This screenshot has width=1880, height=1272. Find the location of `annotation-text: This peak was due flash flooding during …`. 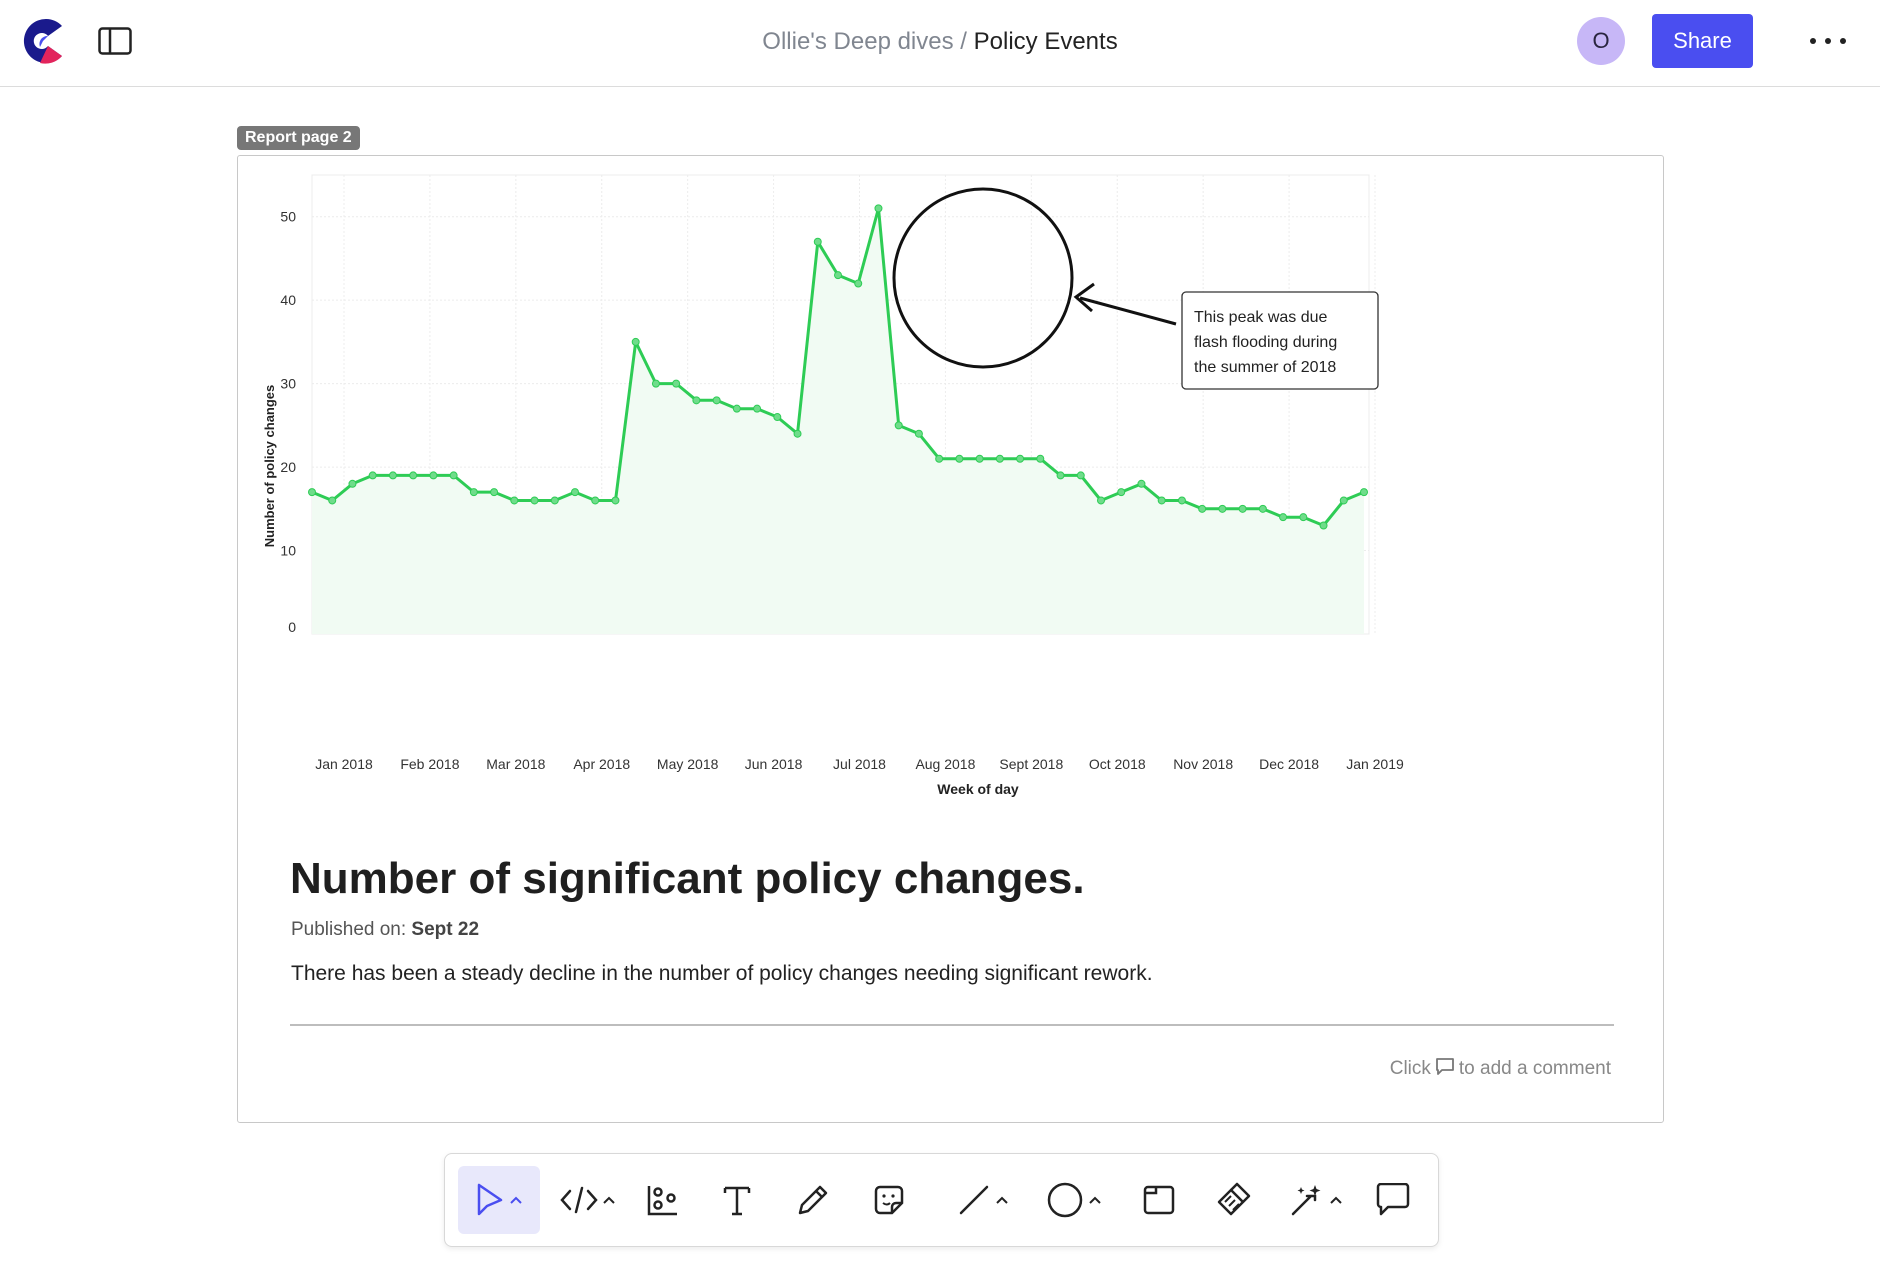

annotation-text: This peak was due flash flooding during … is located at coordinates (1268, 342).